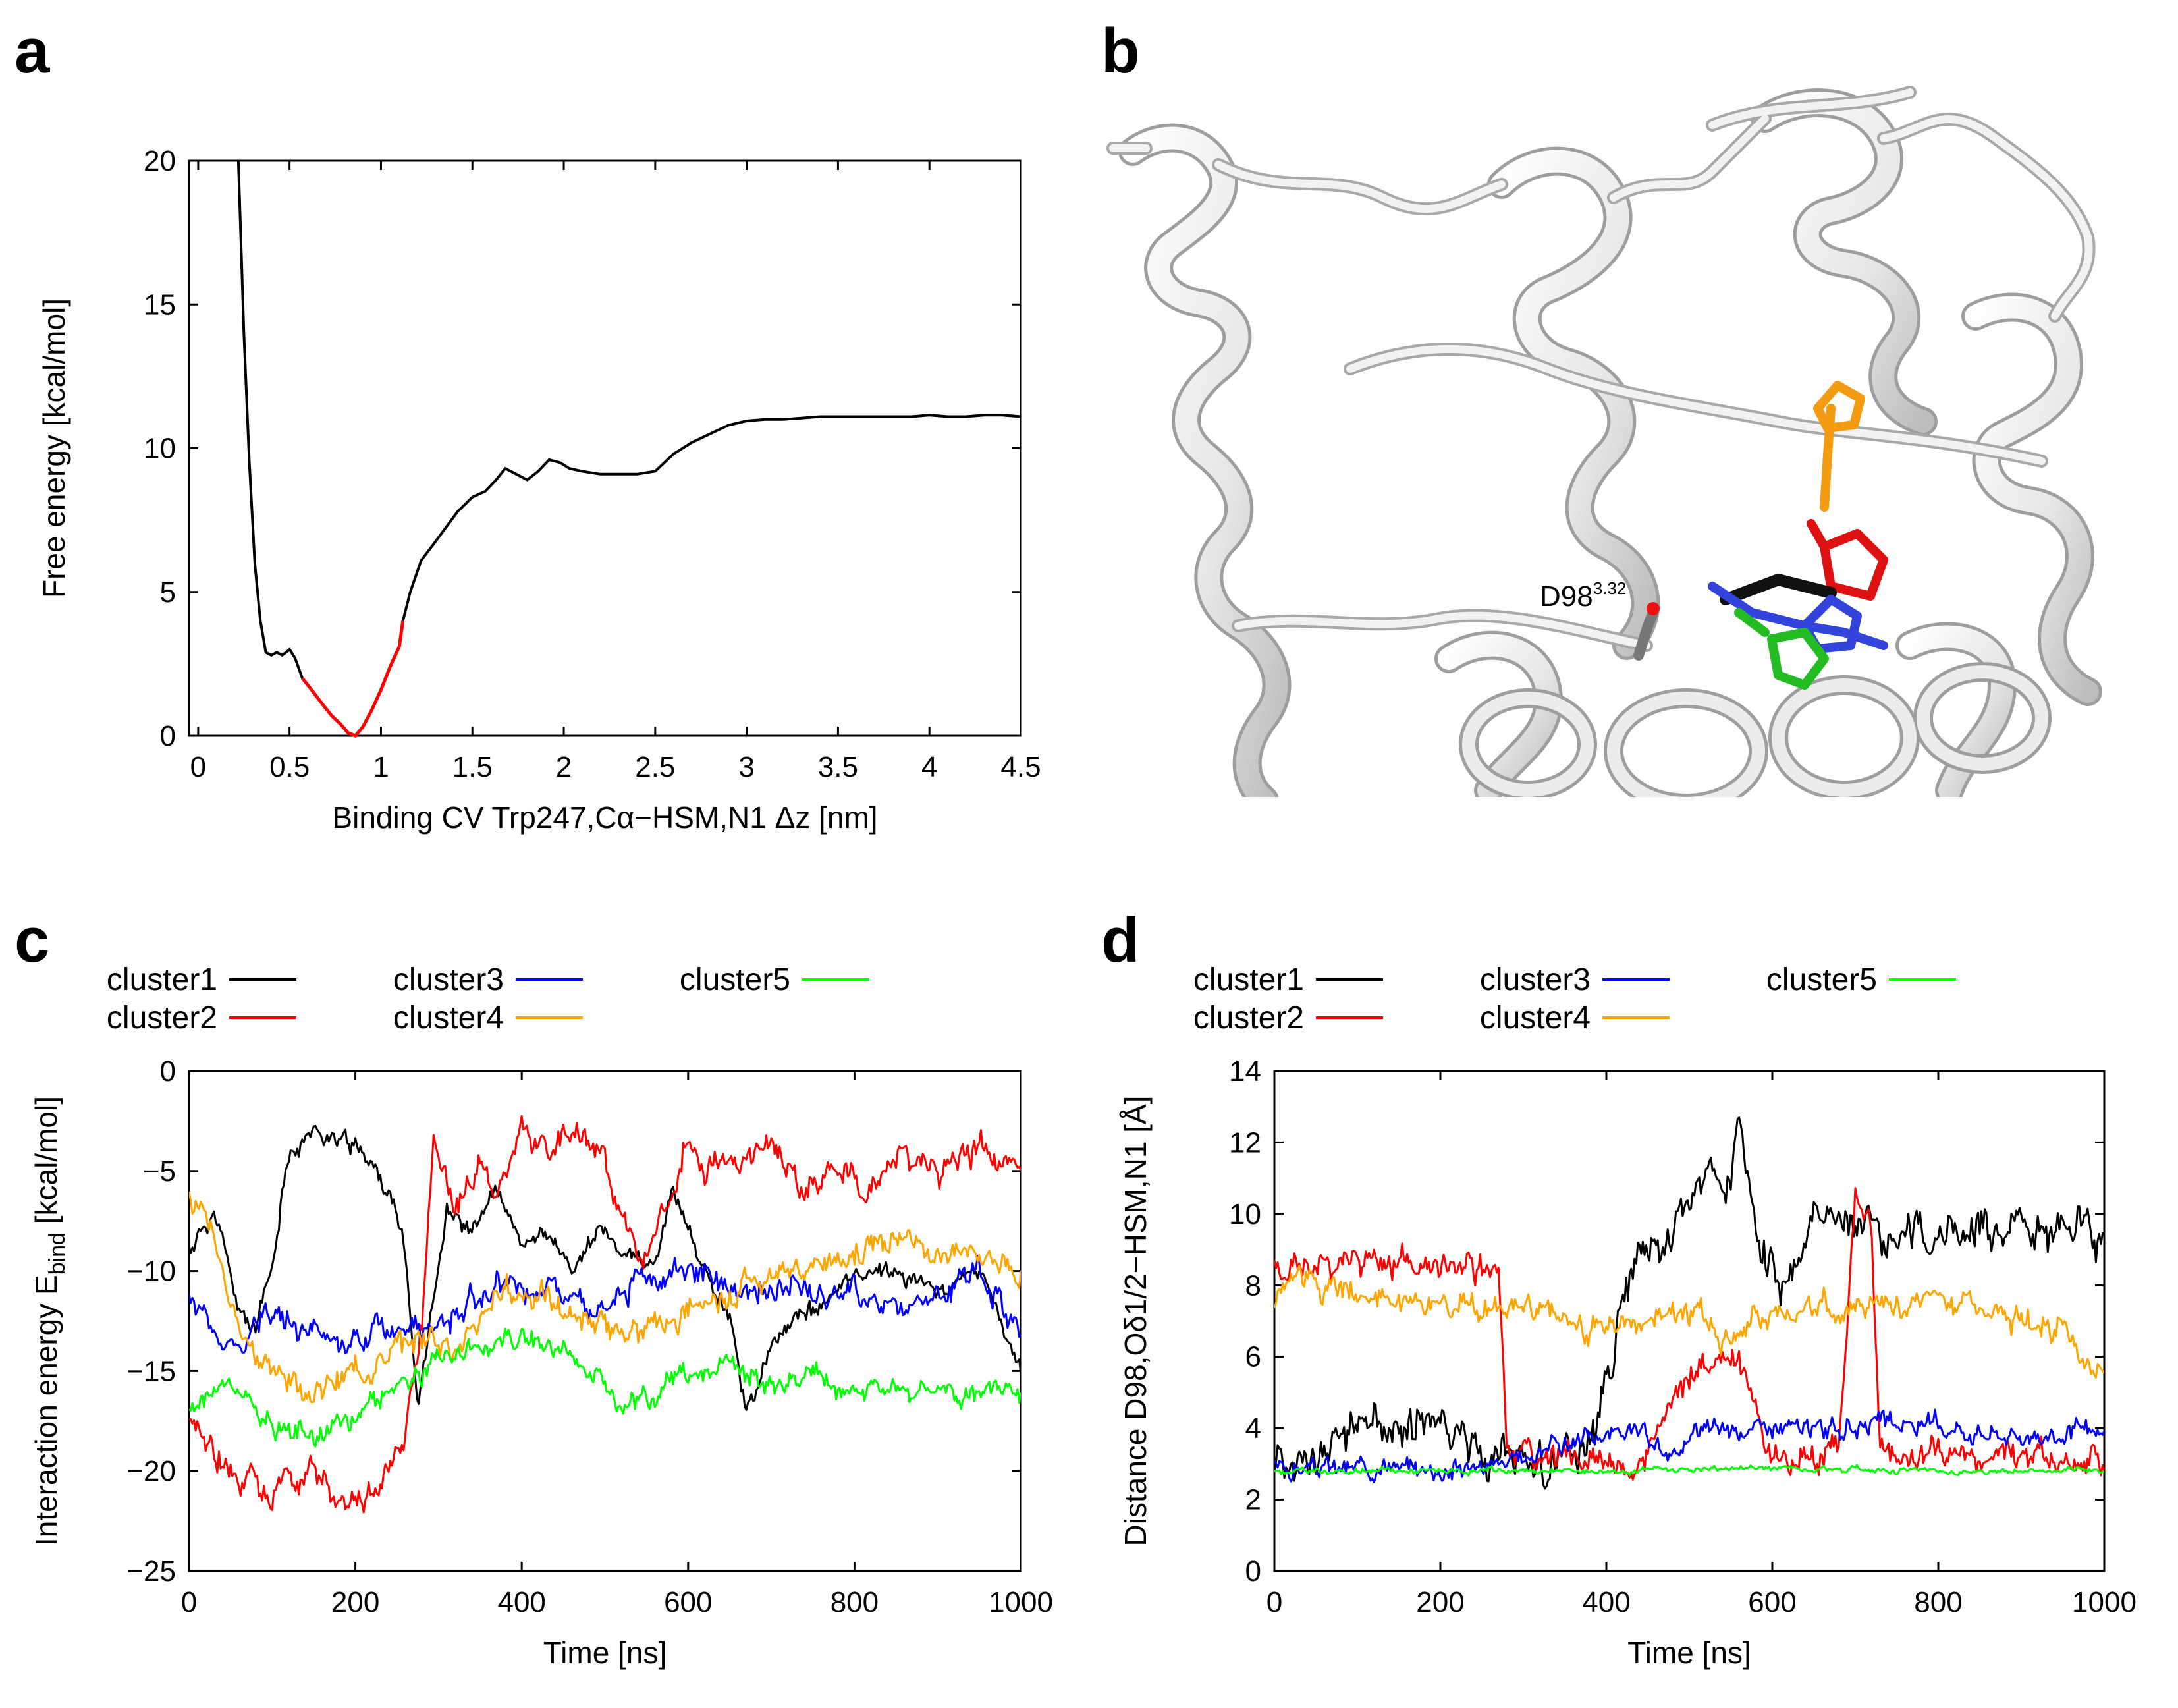  What do you see at coordinates (151, 1371) in the screenshot?
I see `y-tick-label: −15` at bounding box center [151, 1371].